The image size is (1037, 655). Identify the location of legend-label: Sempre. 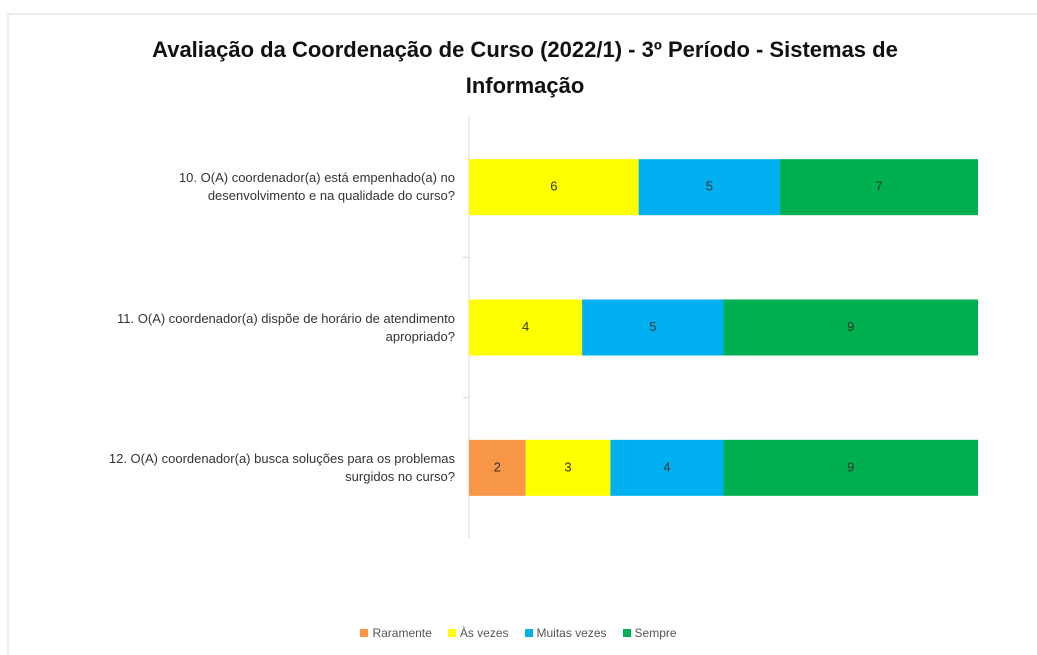
(655, 633).